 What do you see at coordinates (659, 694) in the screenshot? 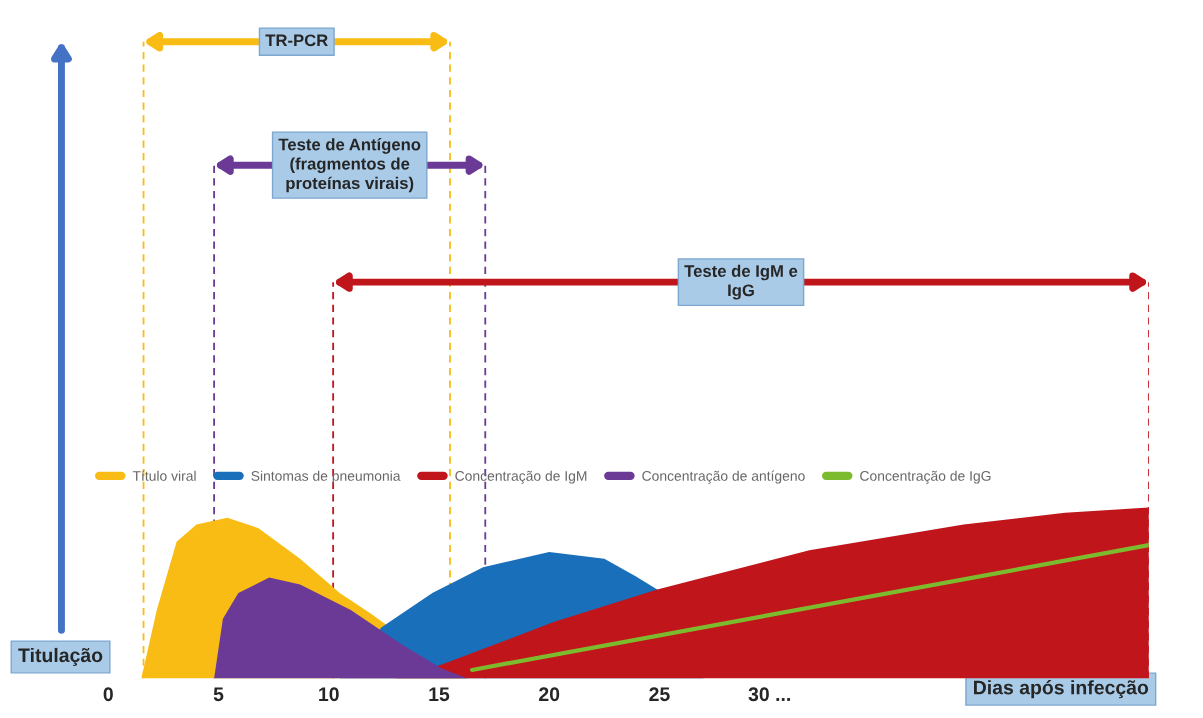
I see `x-tick-label: 25` at bounding box center [659, 694].